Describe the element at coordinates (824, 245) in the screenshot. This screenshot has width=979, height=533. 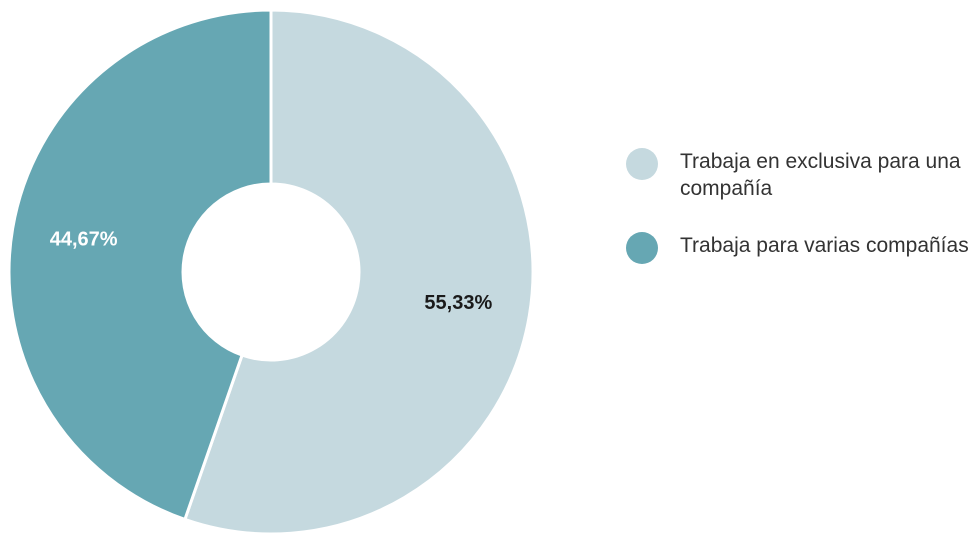
I see `legend-label: Trabaja para varias compañías` at that location.